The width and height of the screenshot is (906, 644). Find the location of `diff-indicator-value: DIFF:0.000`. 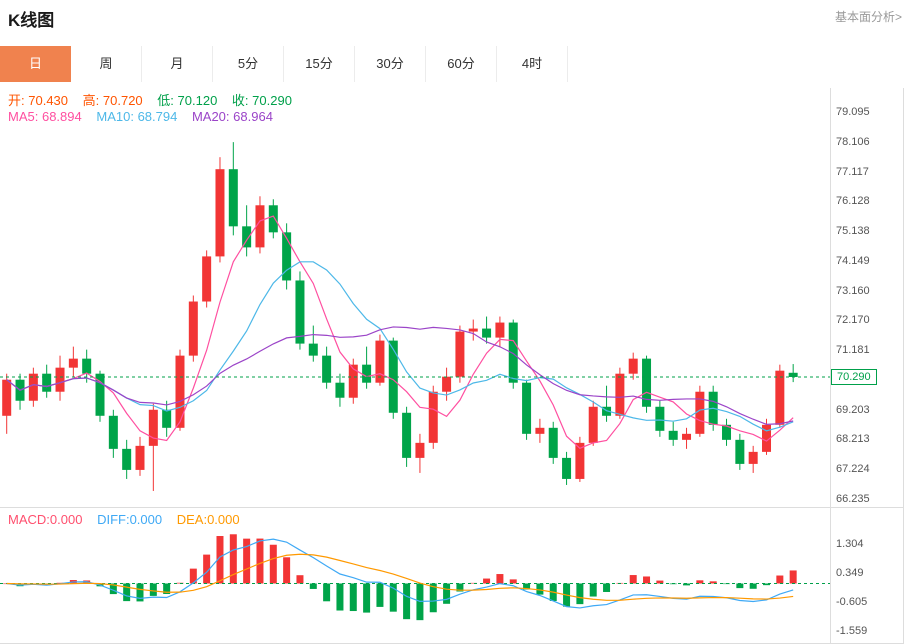

diff-indicator-value: DIFF:0.000 is located at coordinates (129, 519).